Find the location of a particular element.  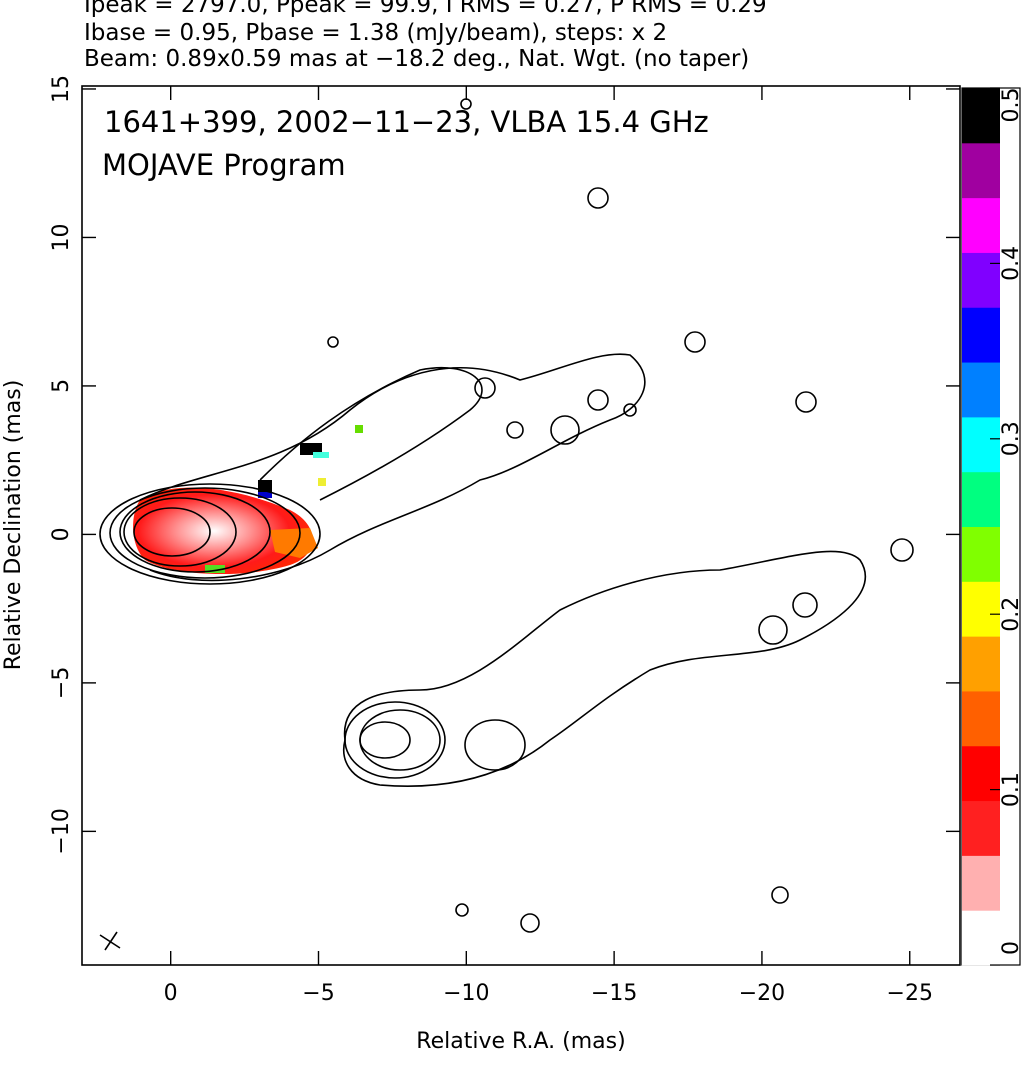

x-tick-label: −25 is located at coordinates (910, 993).